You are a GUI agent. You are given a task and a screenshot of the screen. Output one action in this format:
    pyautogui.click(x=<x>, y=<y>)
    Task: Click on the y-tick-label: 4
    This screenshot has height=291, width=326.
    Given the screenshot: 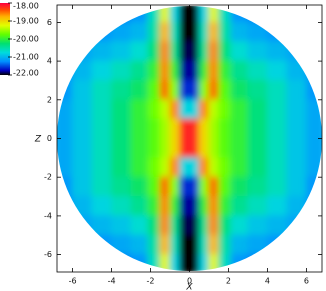 What is the action you would take?
    pyautogui.click(x=49, y=61)
    